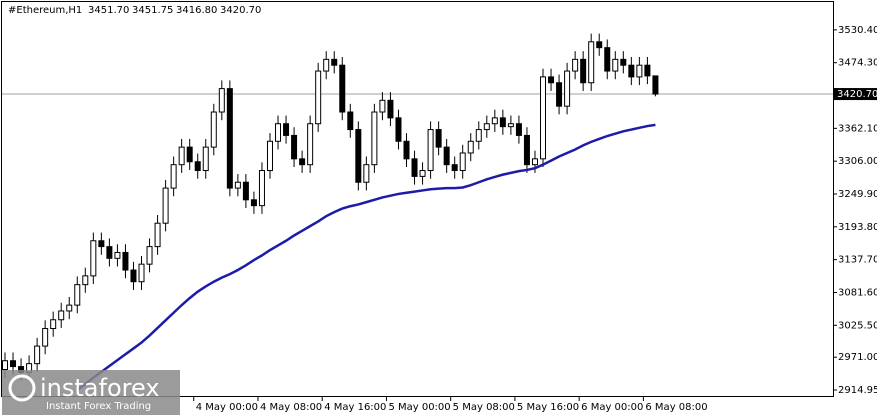 This screenshot has width=877, height=415. Describe the element at coordinates (857, 227) in the screenshot. I see `y-tick-label: 3193.80` at that location.